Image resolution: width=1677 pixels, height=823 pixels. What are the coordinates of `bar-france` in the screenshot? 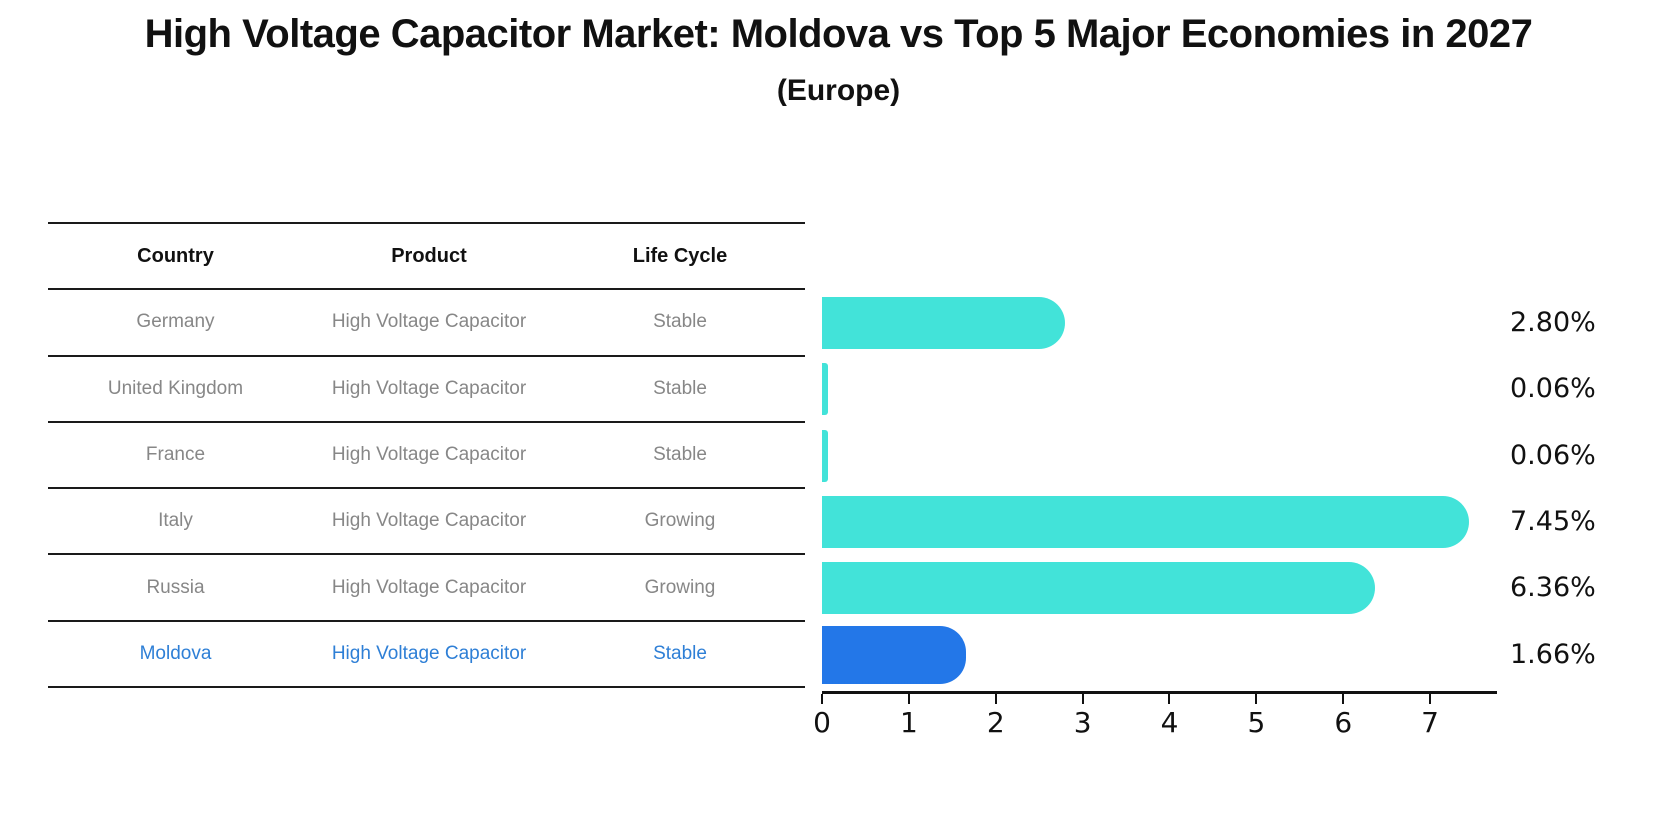 It's located at (825, 455).